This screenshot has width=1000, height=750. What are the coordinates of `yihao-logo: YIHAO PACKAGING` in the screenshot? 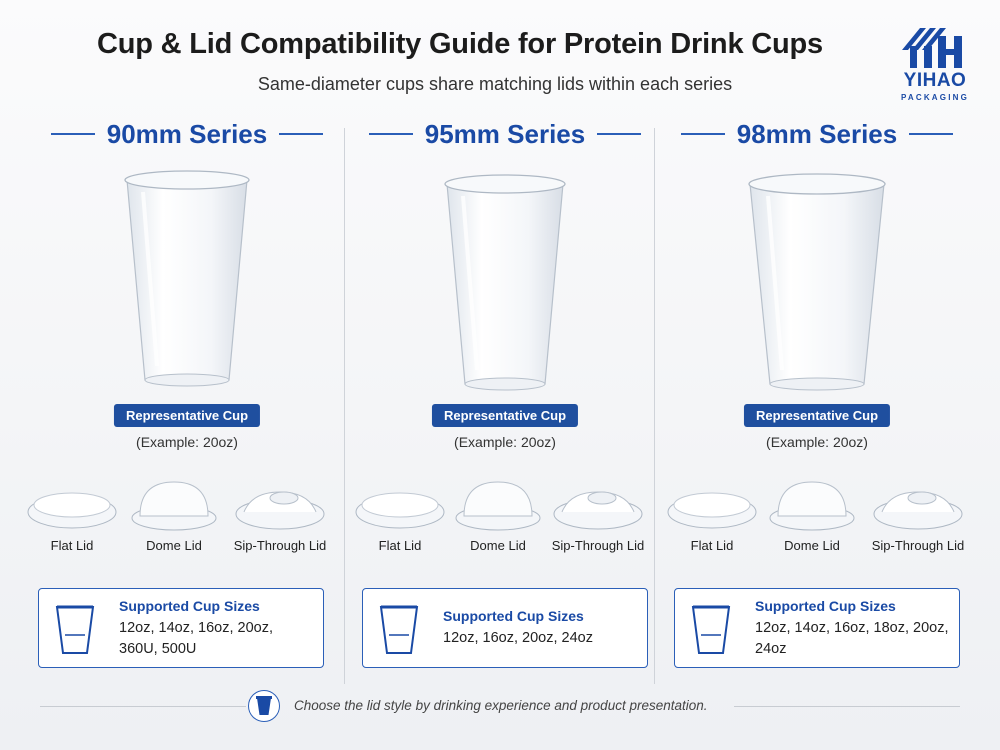 It's located at (935, 62).